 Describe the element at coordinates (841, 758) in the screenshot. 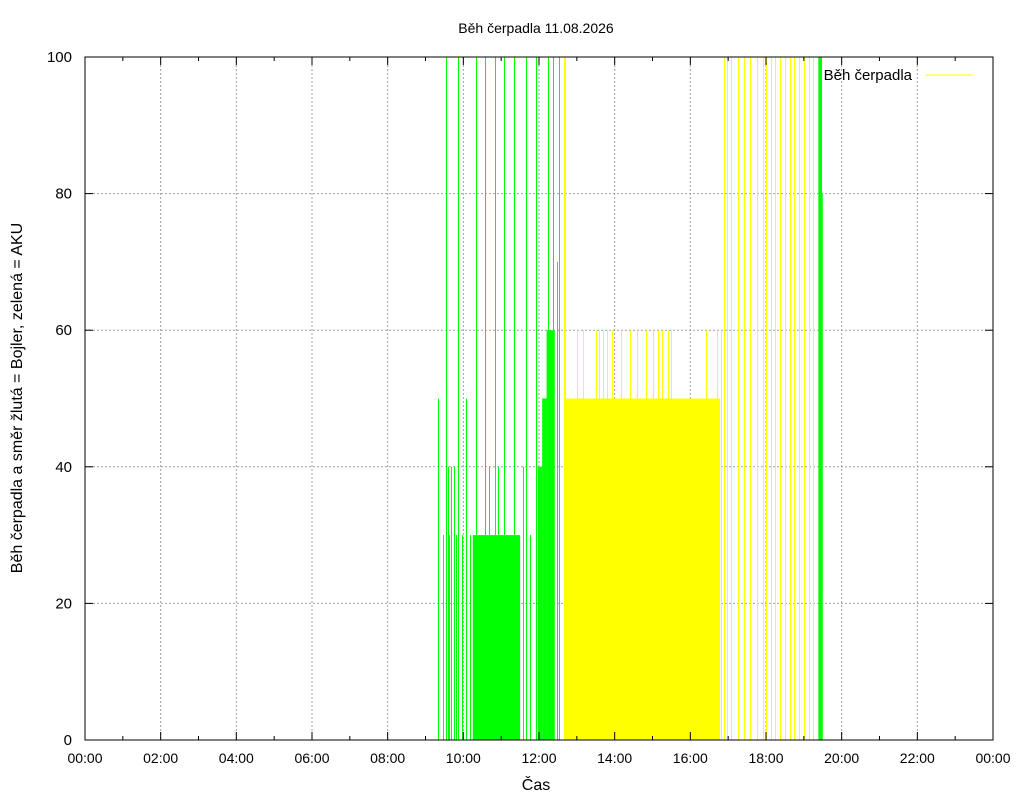

I see `x-tick-label: 20:00` at that location.